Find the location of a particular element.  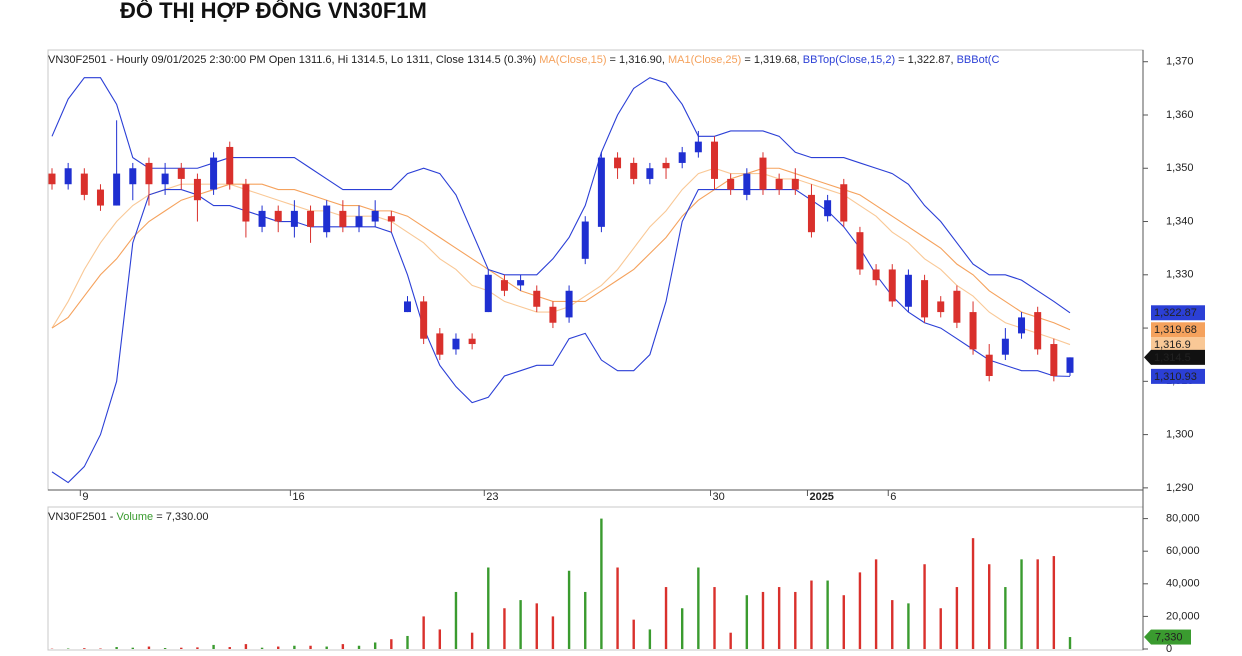

value-badge is located at coordinates (1178, 357).